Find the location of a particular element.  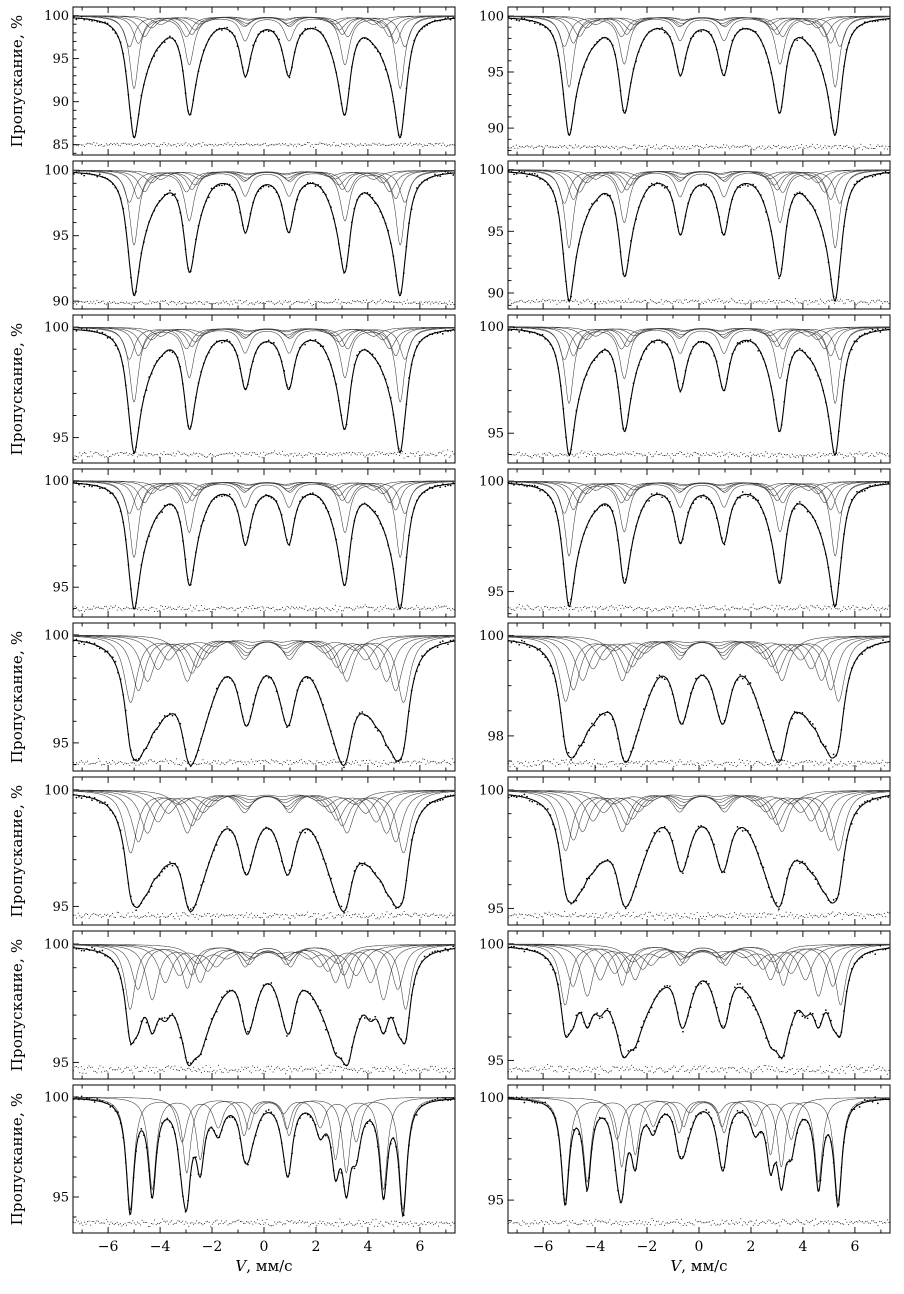

x-axis-right: −6 −4 −2 0 2 4 6 V, мм/с is located at coordinates (696, 1257).